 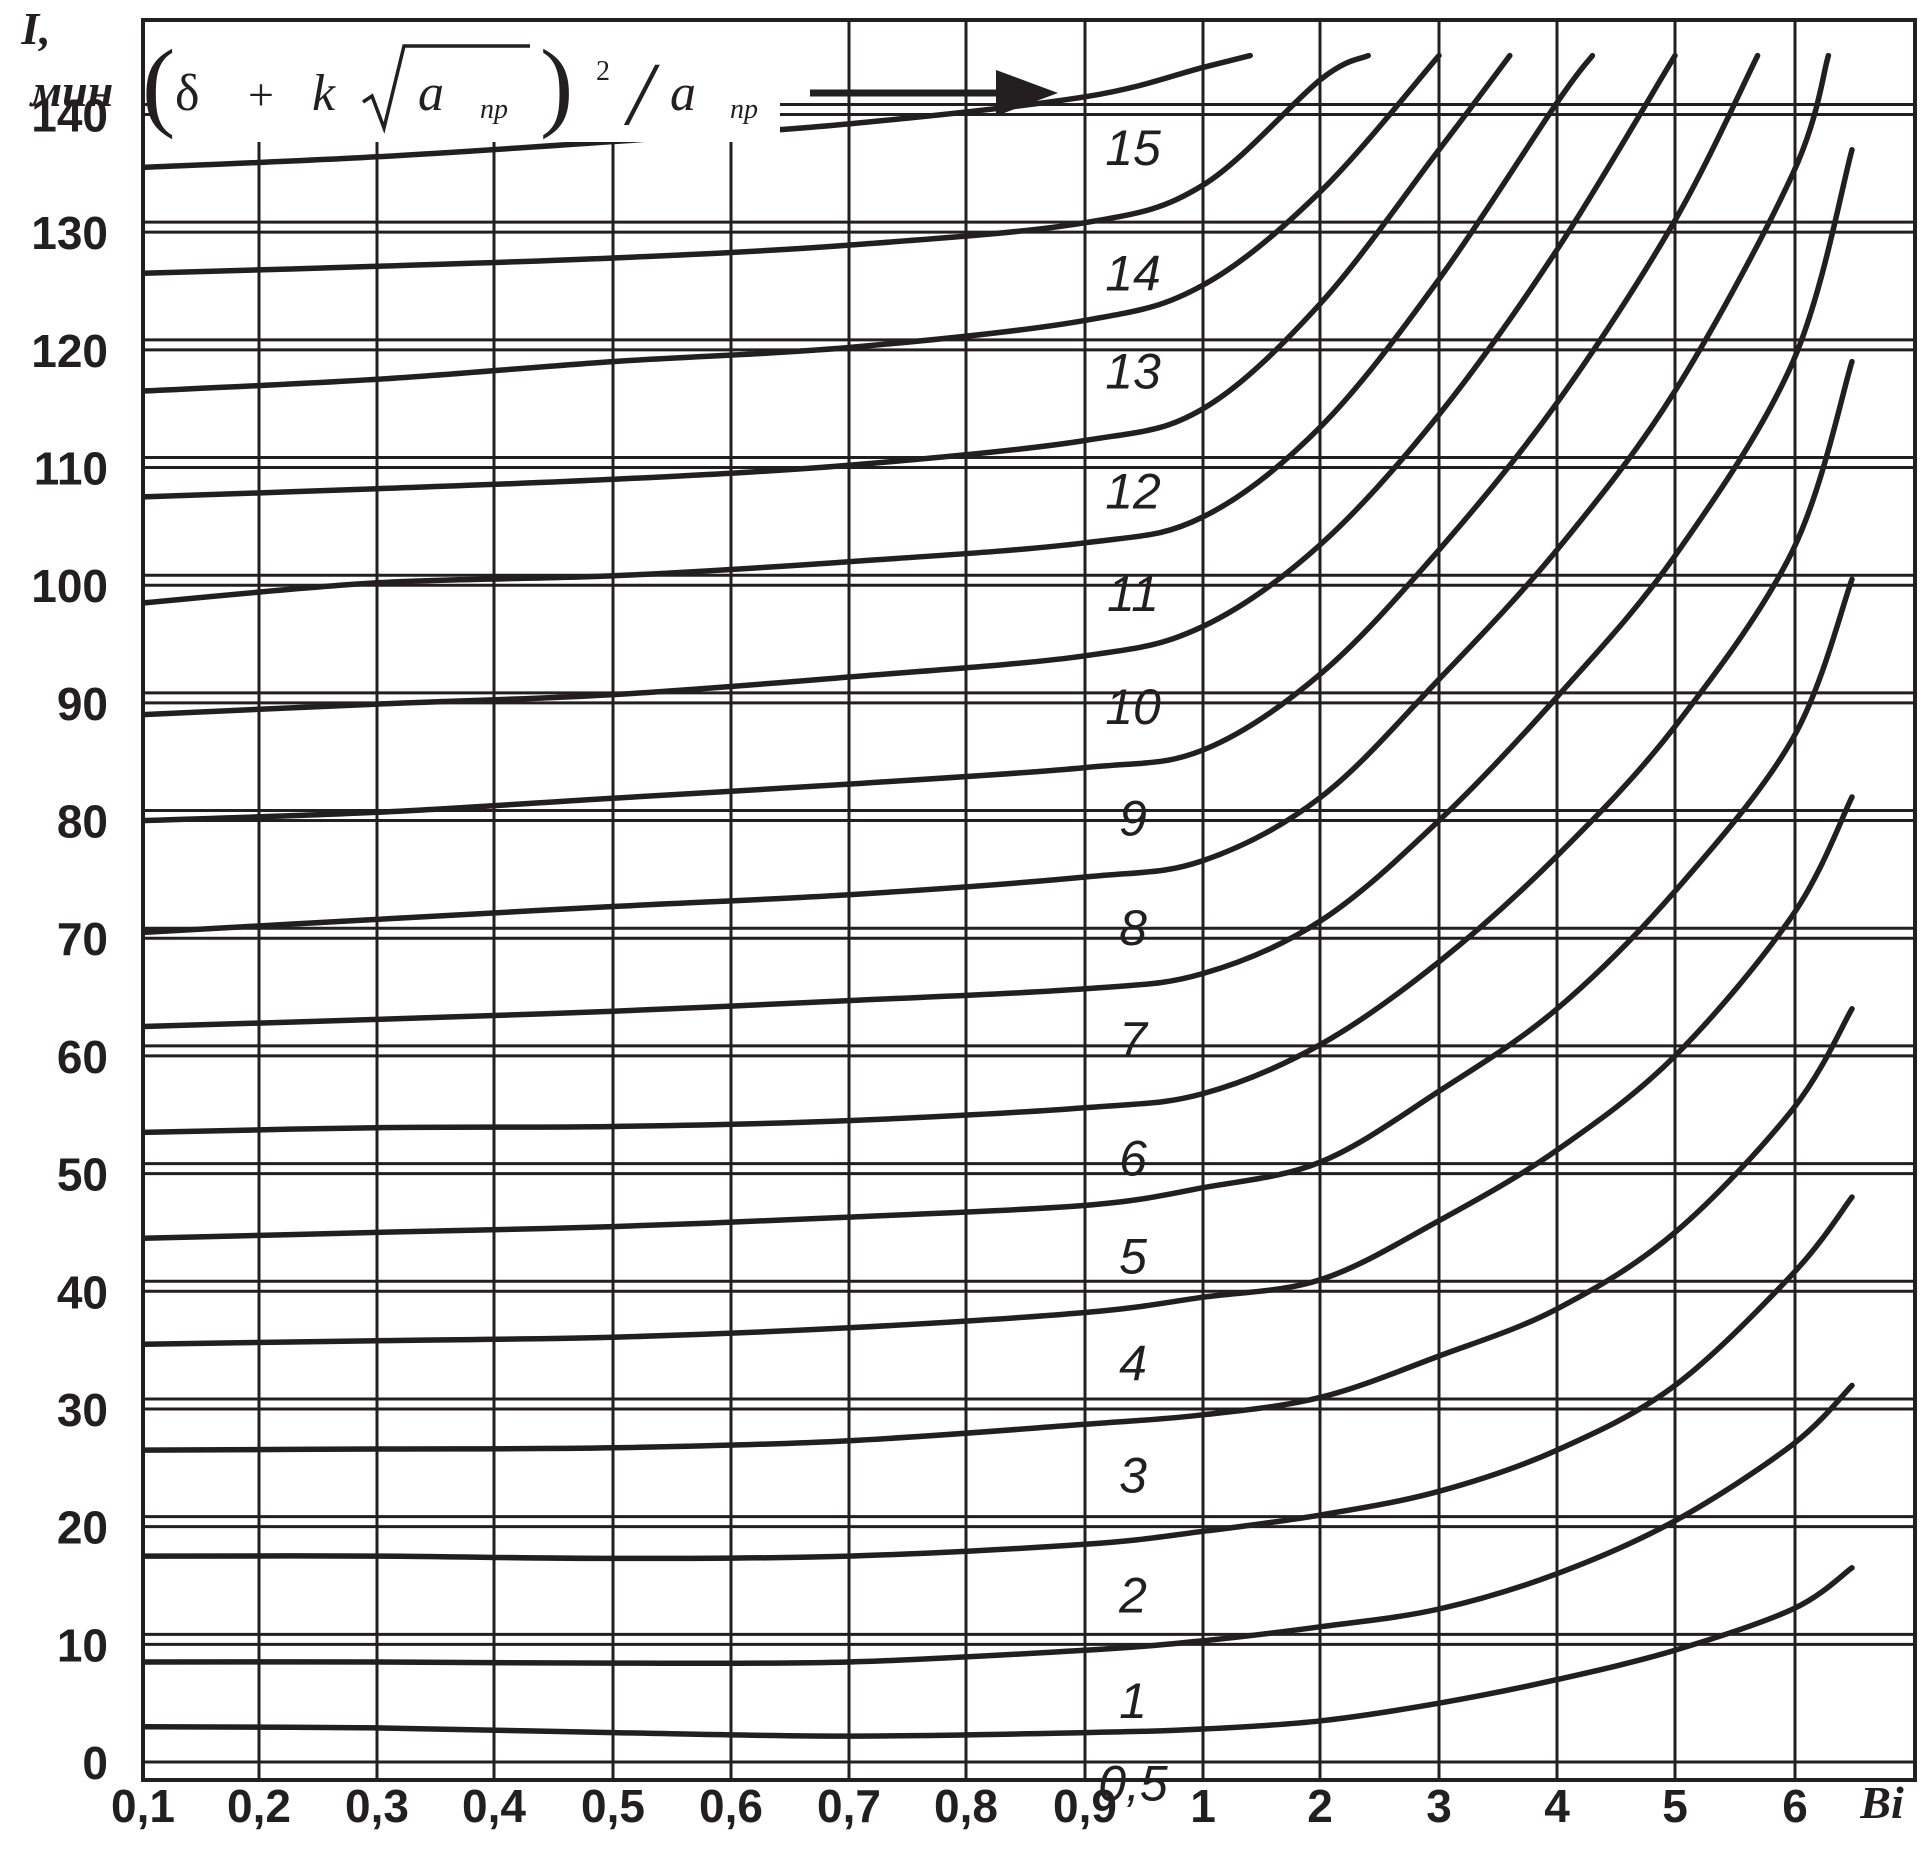 What do you see at coordinates (1085, 1806) in the screenshot?
I see `x-tick-label: 0,9` at bounding box center [1085, 1806].